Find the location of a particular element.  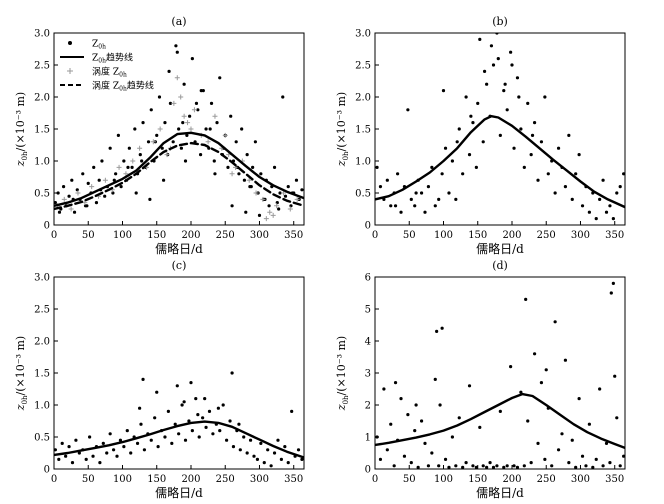

y-tick-label: 1.5 is located at coordinates (42, 130).